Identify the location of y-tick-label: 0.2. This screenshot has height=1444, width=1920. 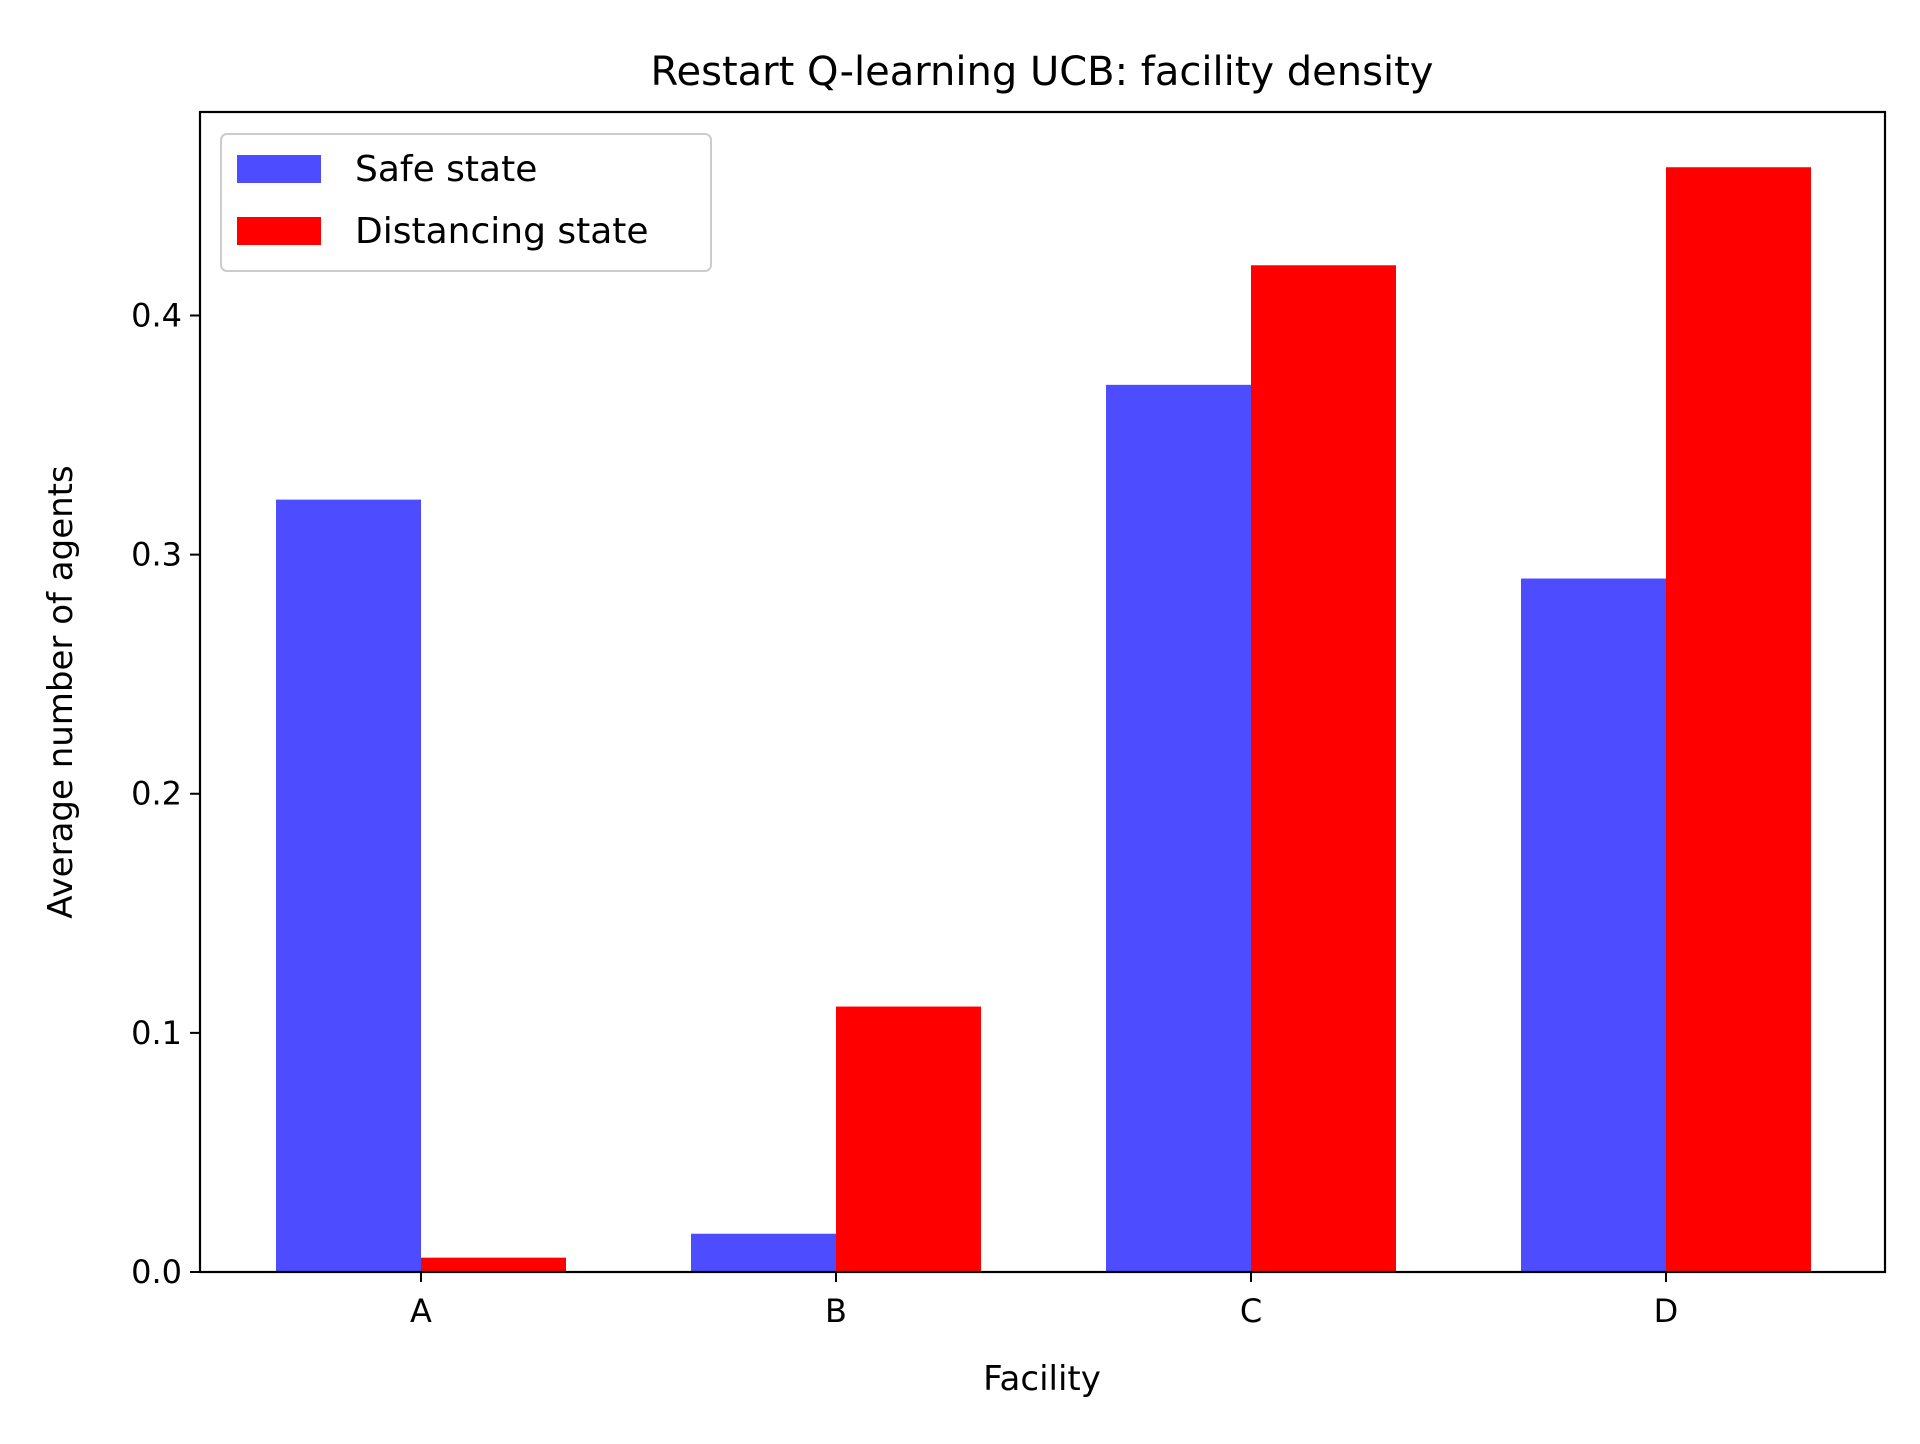
(156, 794).